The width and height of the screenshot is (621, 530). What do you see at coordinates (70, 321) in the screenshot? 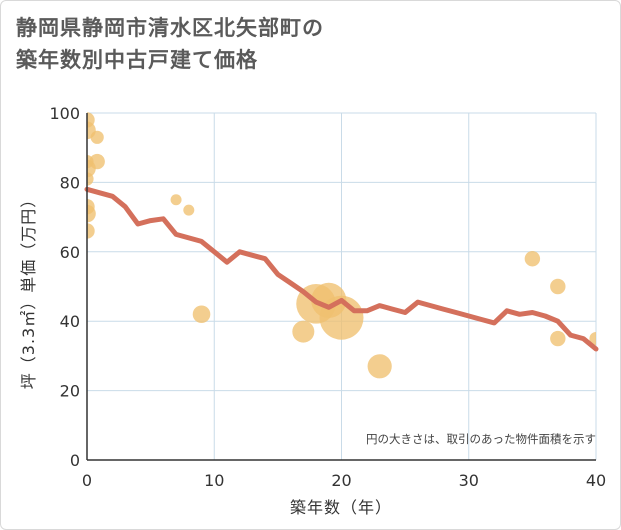
I see `y-tick-label: 40` at bounding box center [70, 321].